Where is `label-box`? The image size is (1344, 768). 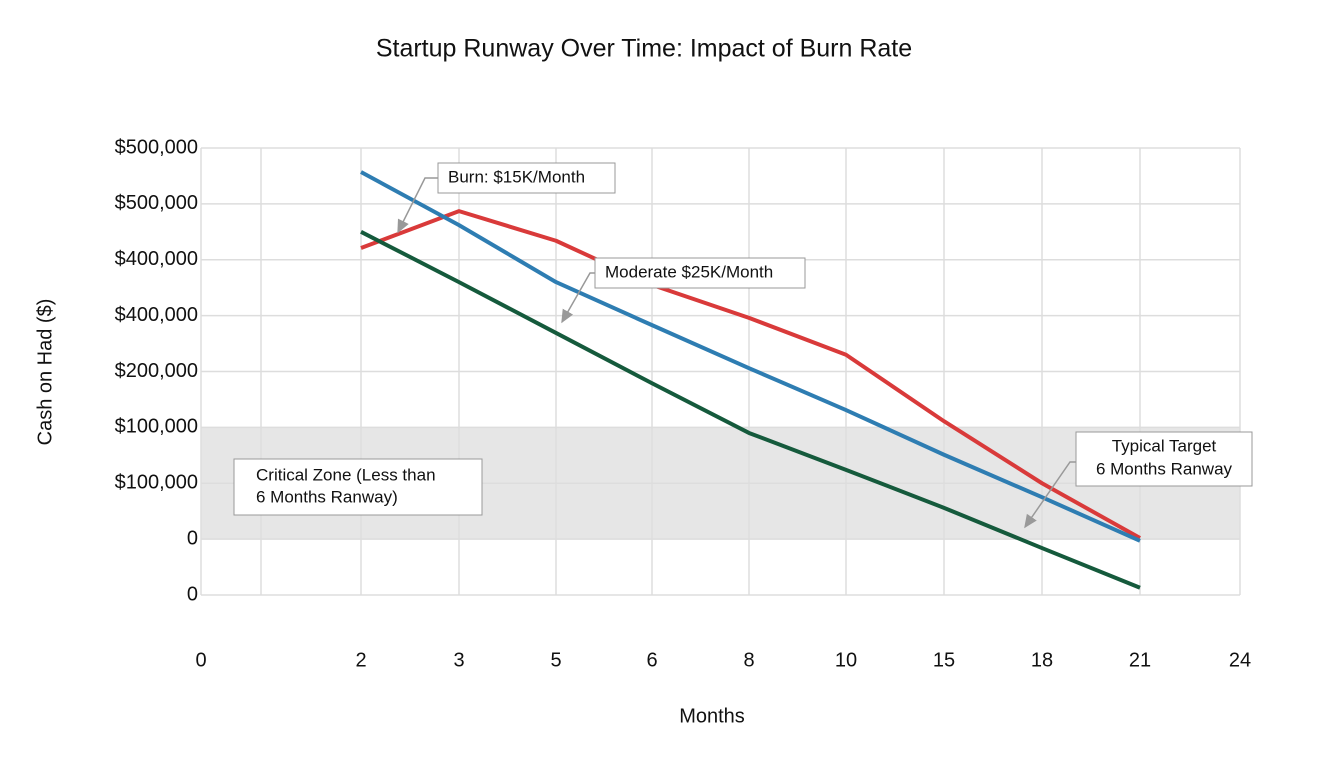 label-box is located at coordinates (358, 487).